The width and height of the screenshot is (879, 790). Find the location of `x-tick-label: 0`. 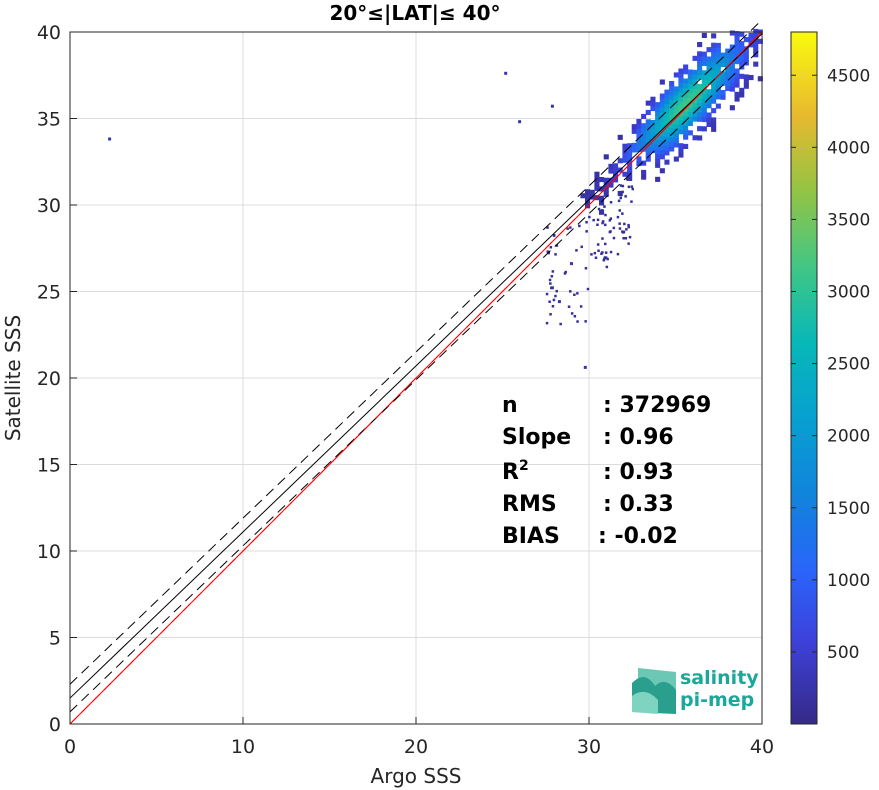

x-tick-label: 0 is located at coordinates (70, 747).